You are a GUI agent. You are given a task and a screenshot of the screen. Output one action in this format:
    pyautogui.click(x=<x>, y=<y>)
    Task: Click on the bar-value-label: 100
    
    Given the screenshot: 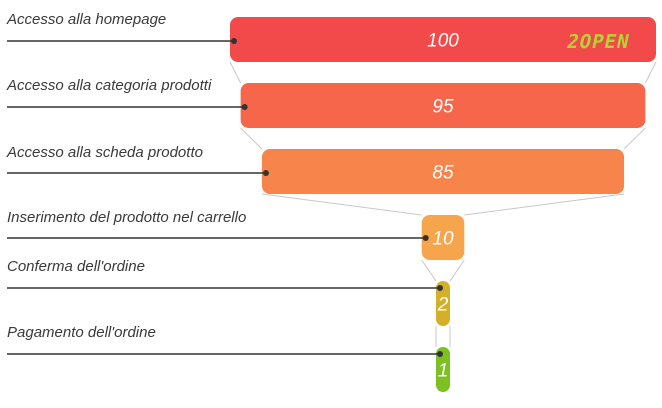 What is the action you would take?
    pyautogui.click(x=443, y=41)
    